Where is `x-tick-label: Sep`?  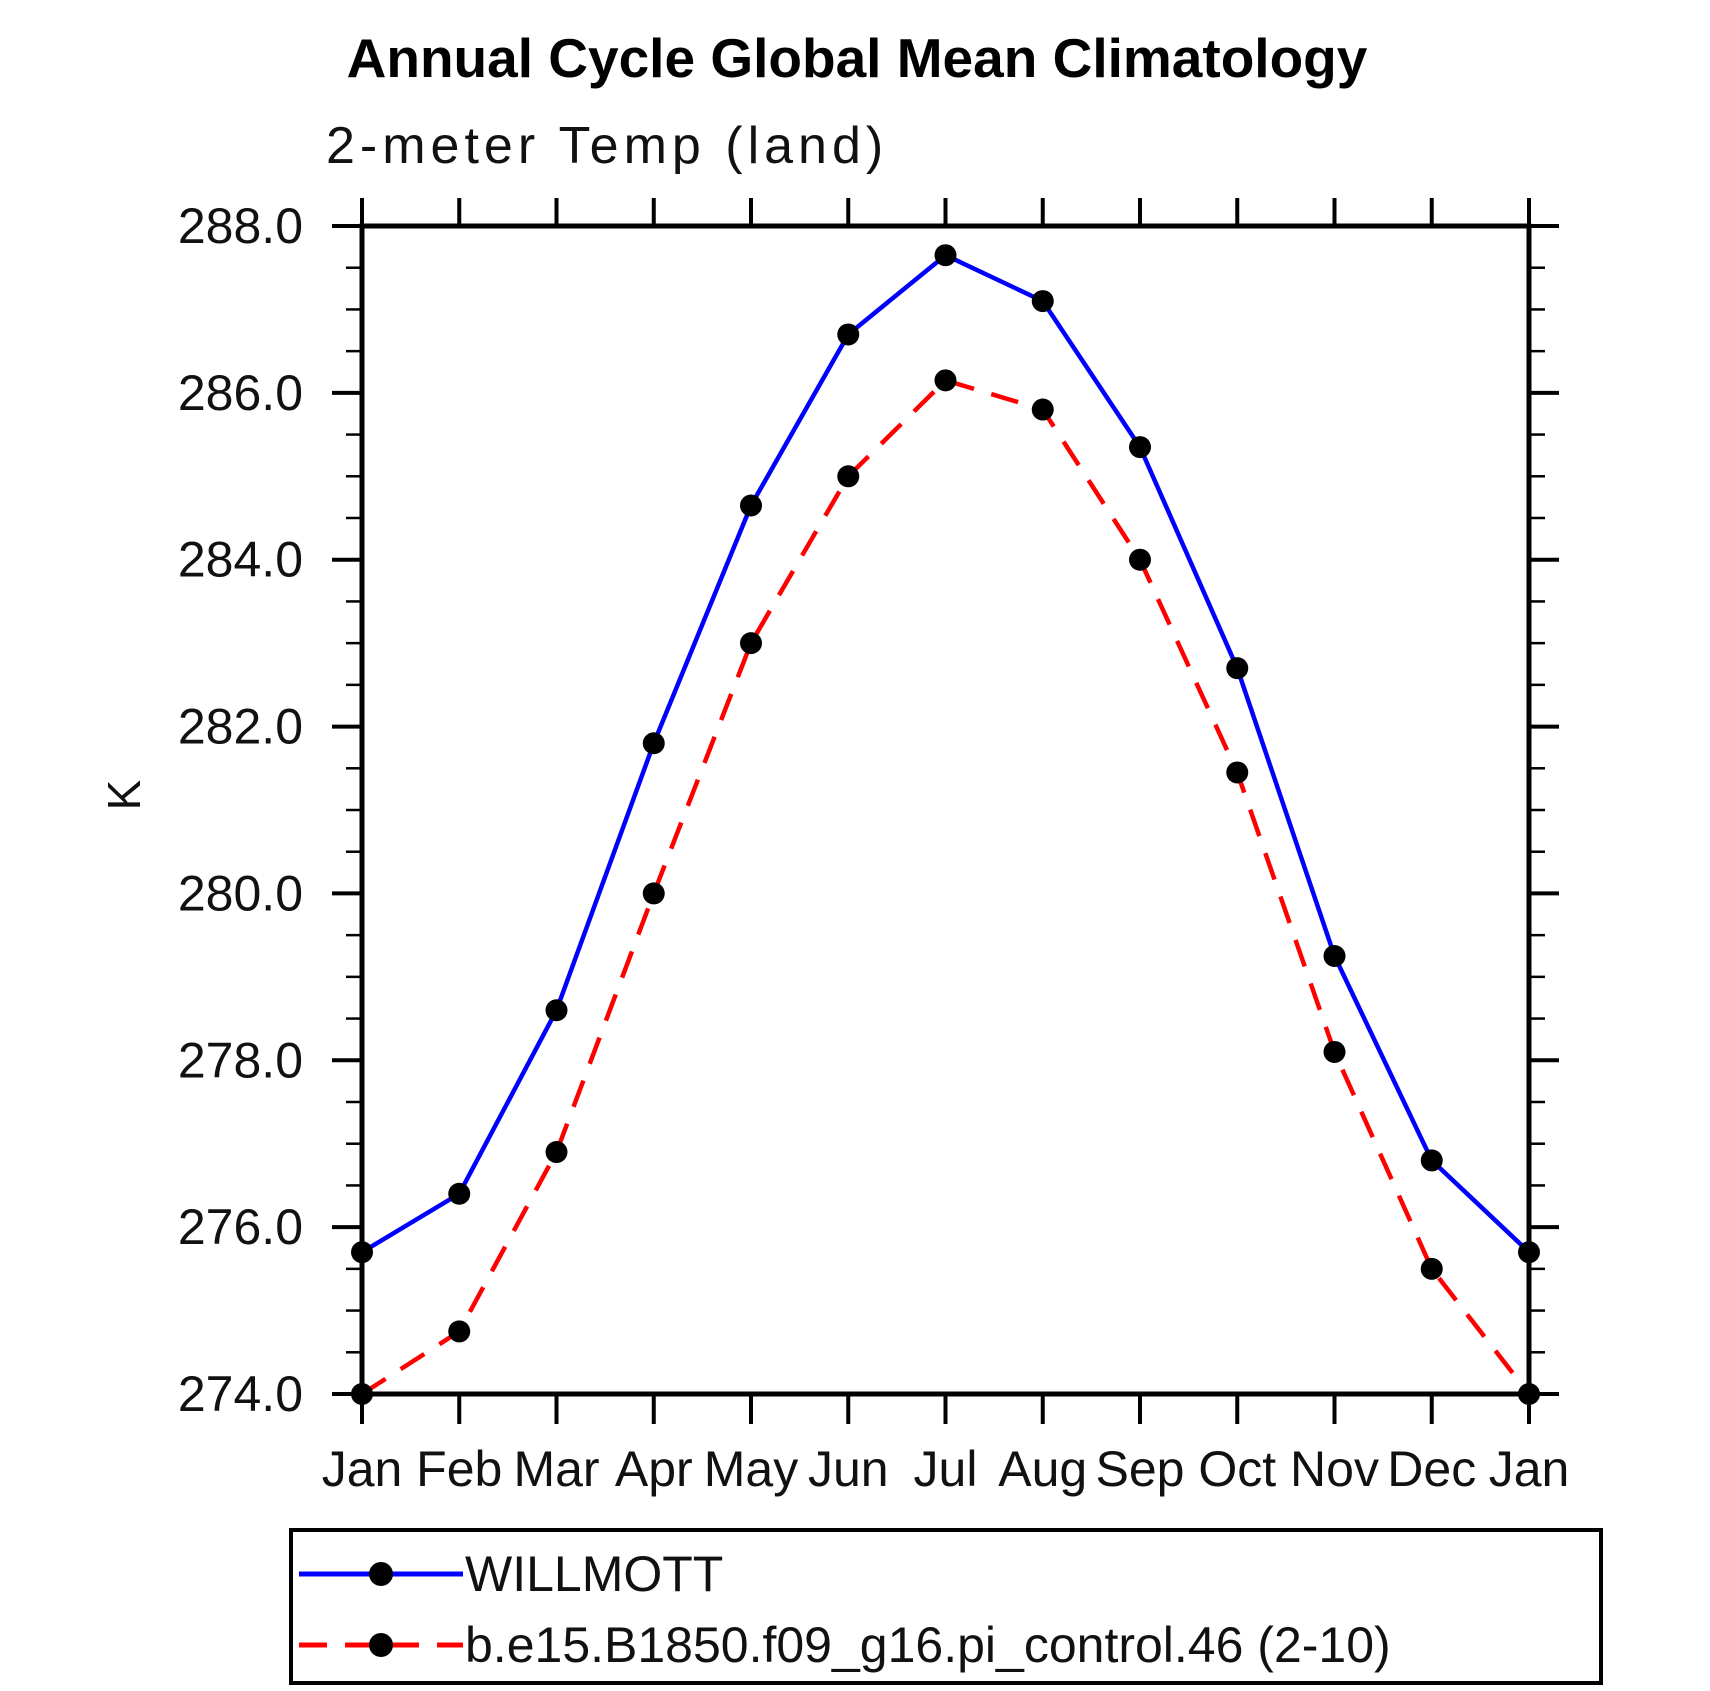
x-tick-label: Sep is located at coordinates (1140, 1469).